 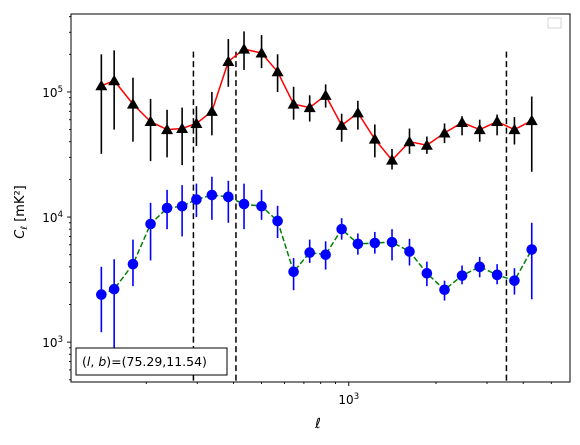 I want to click on y-tick-label: 105, so click(x=52, y=92).